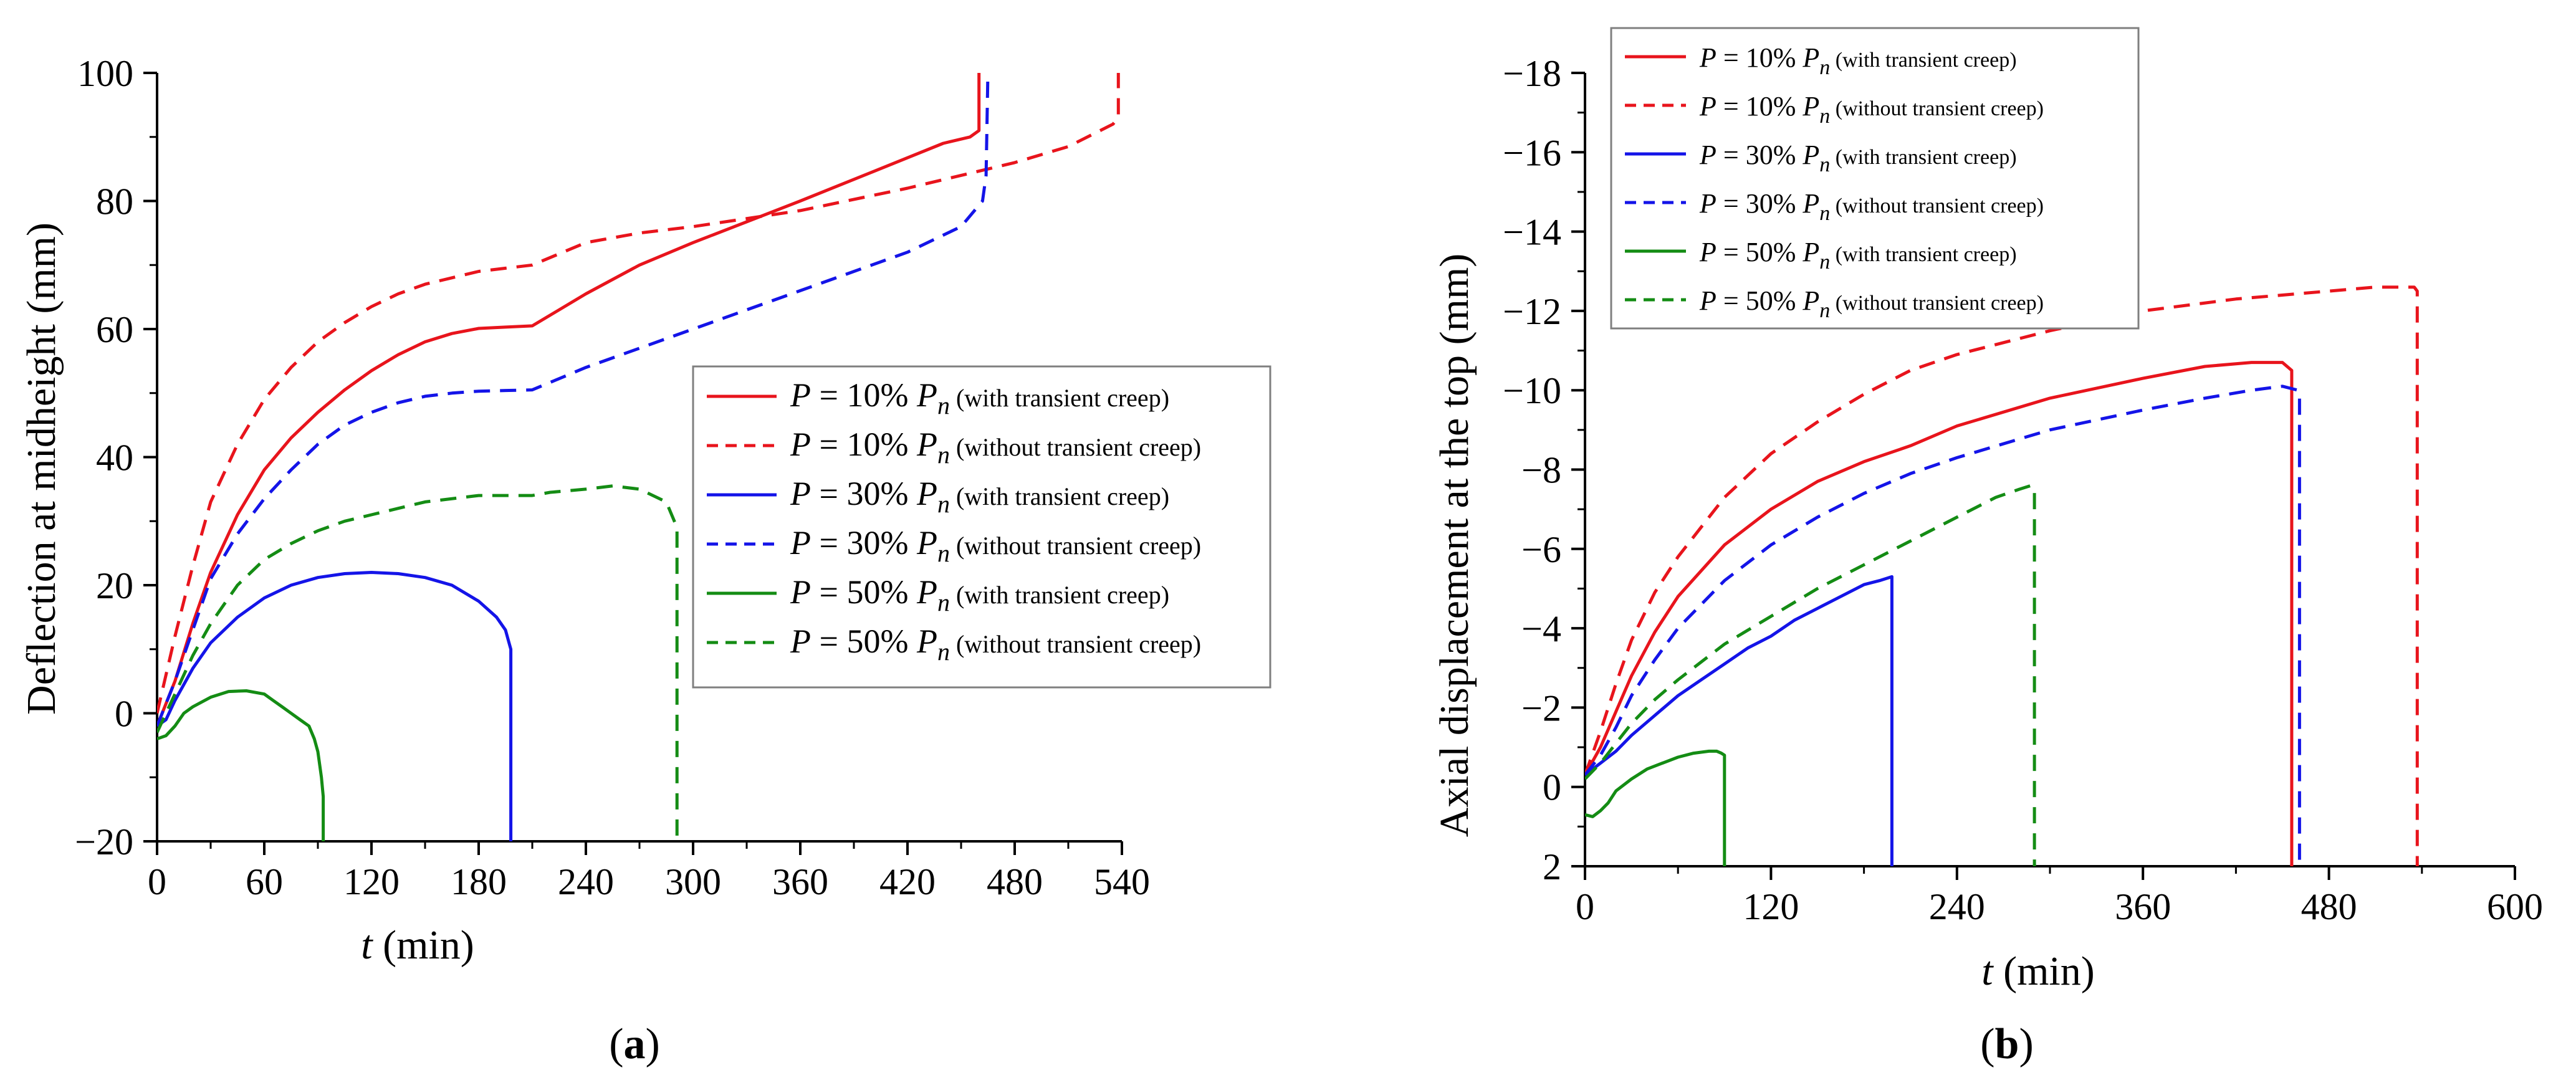 Image resolution: width=2576 pixels, height=1080 pixels. I want to click on y-tick-label: −14, so click(1532, 232).